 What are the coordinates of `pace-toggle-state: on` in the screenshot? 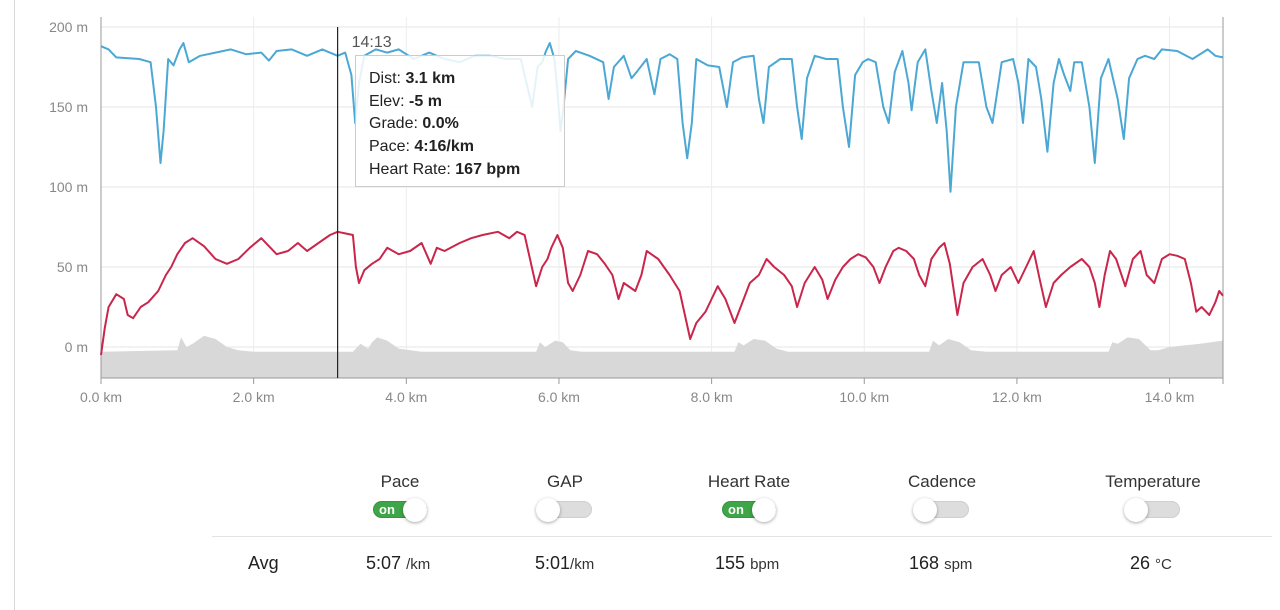 It's located at (387, 509).